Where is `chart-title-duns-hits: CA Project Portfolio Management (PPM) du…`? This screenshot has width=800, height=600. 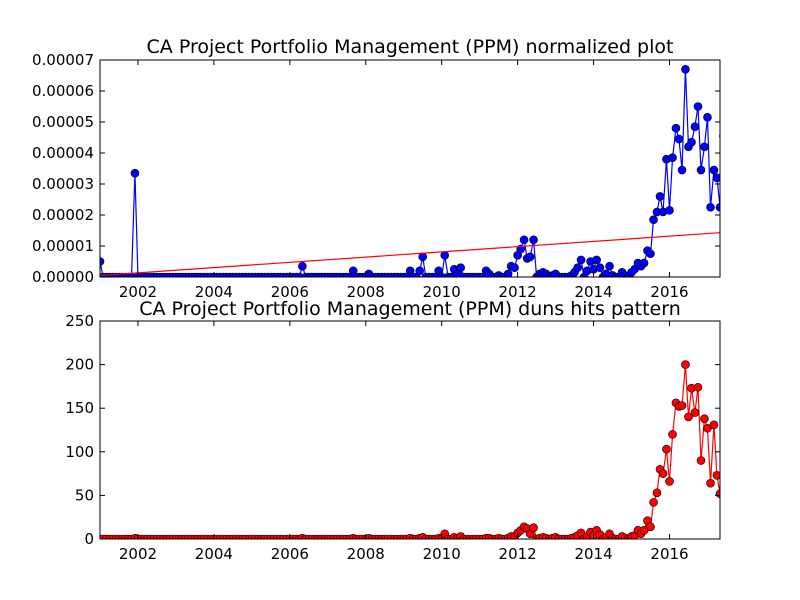 chart-title-duns-hits: CA Project Portfolio Management (PPM) du… is located at coordinates (410, 309).